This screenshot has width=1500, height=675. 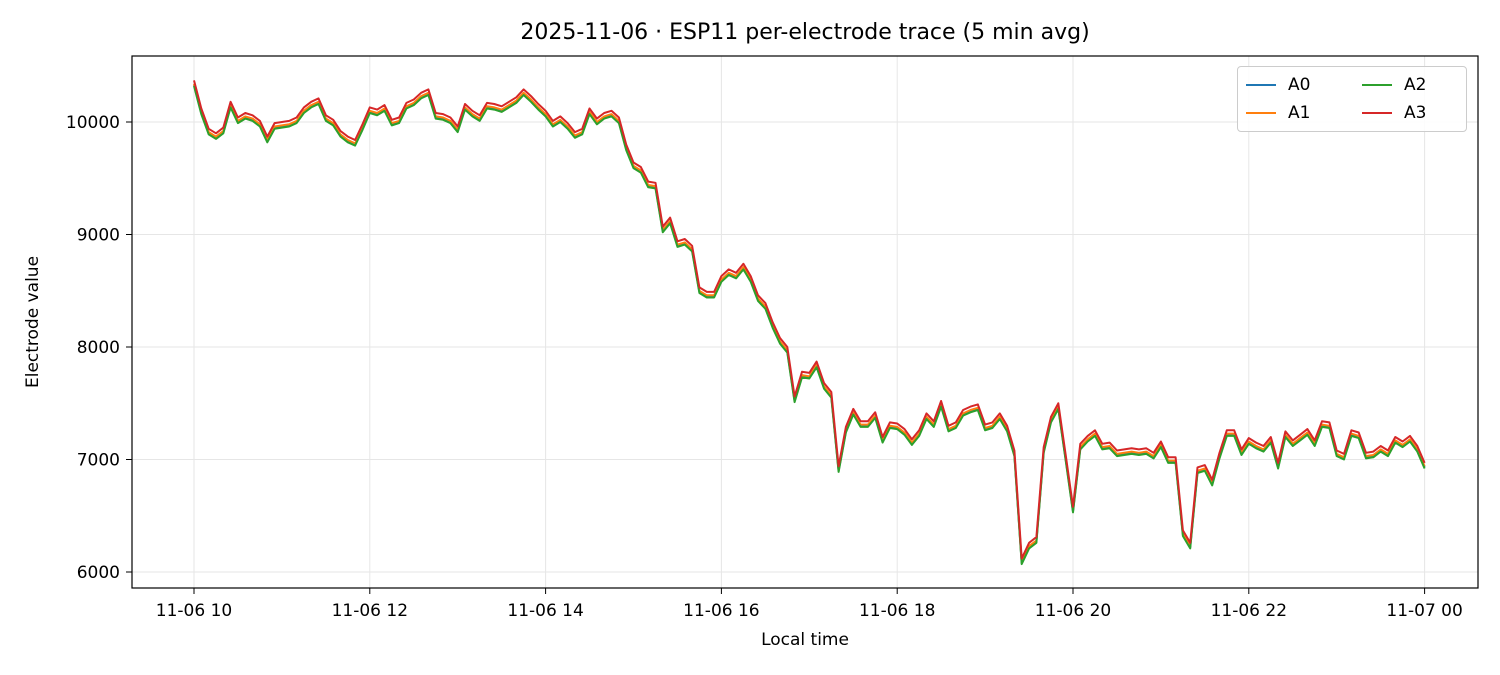 I want to click on x-tick-label: 11-06 10, so click(x=194, y=611).